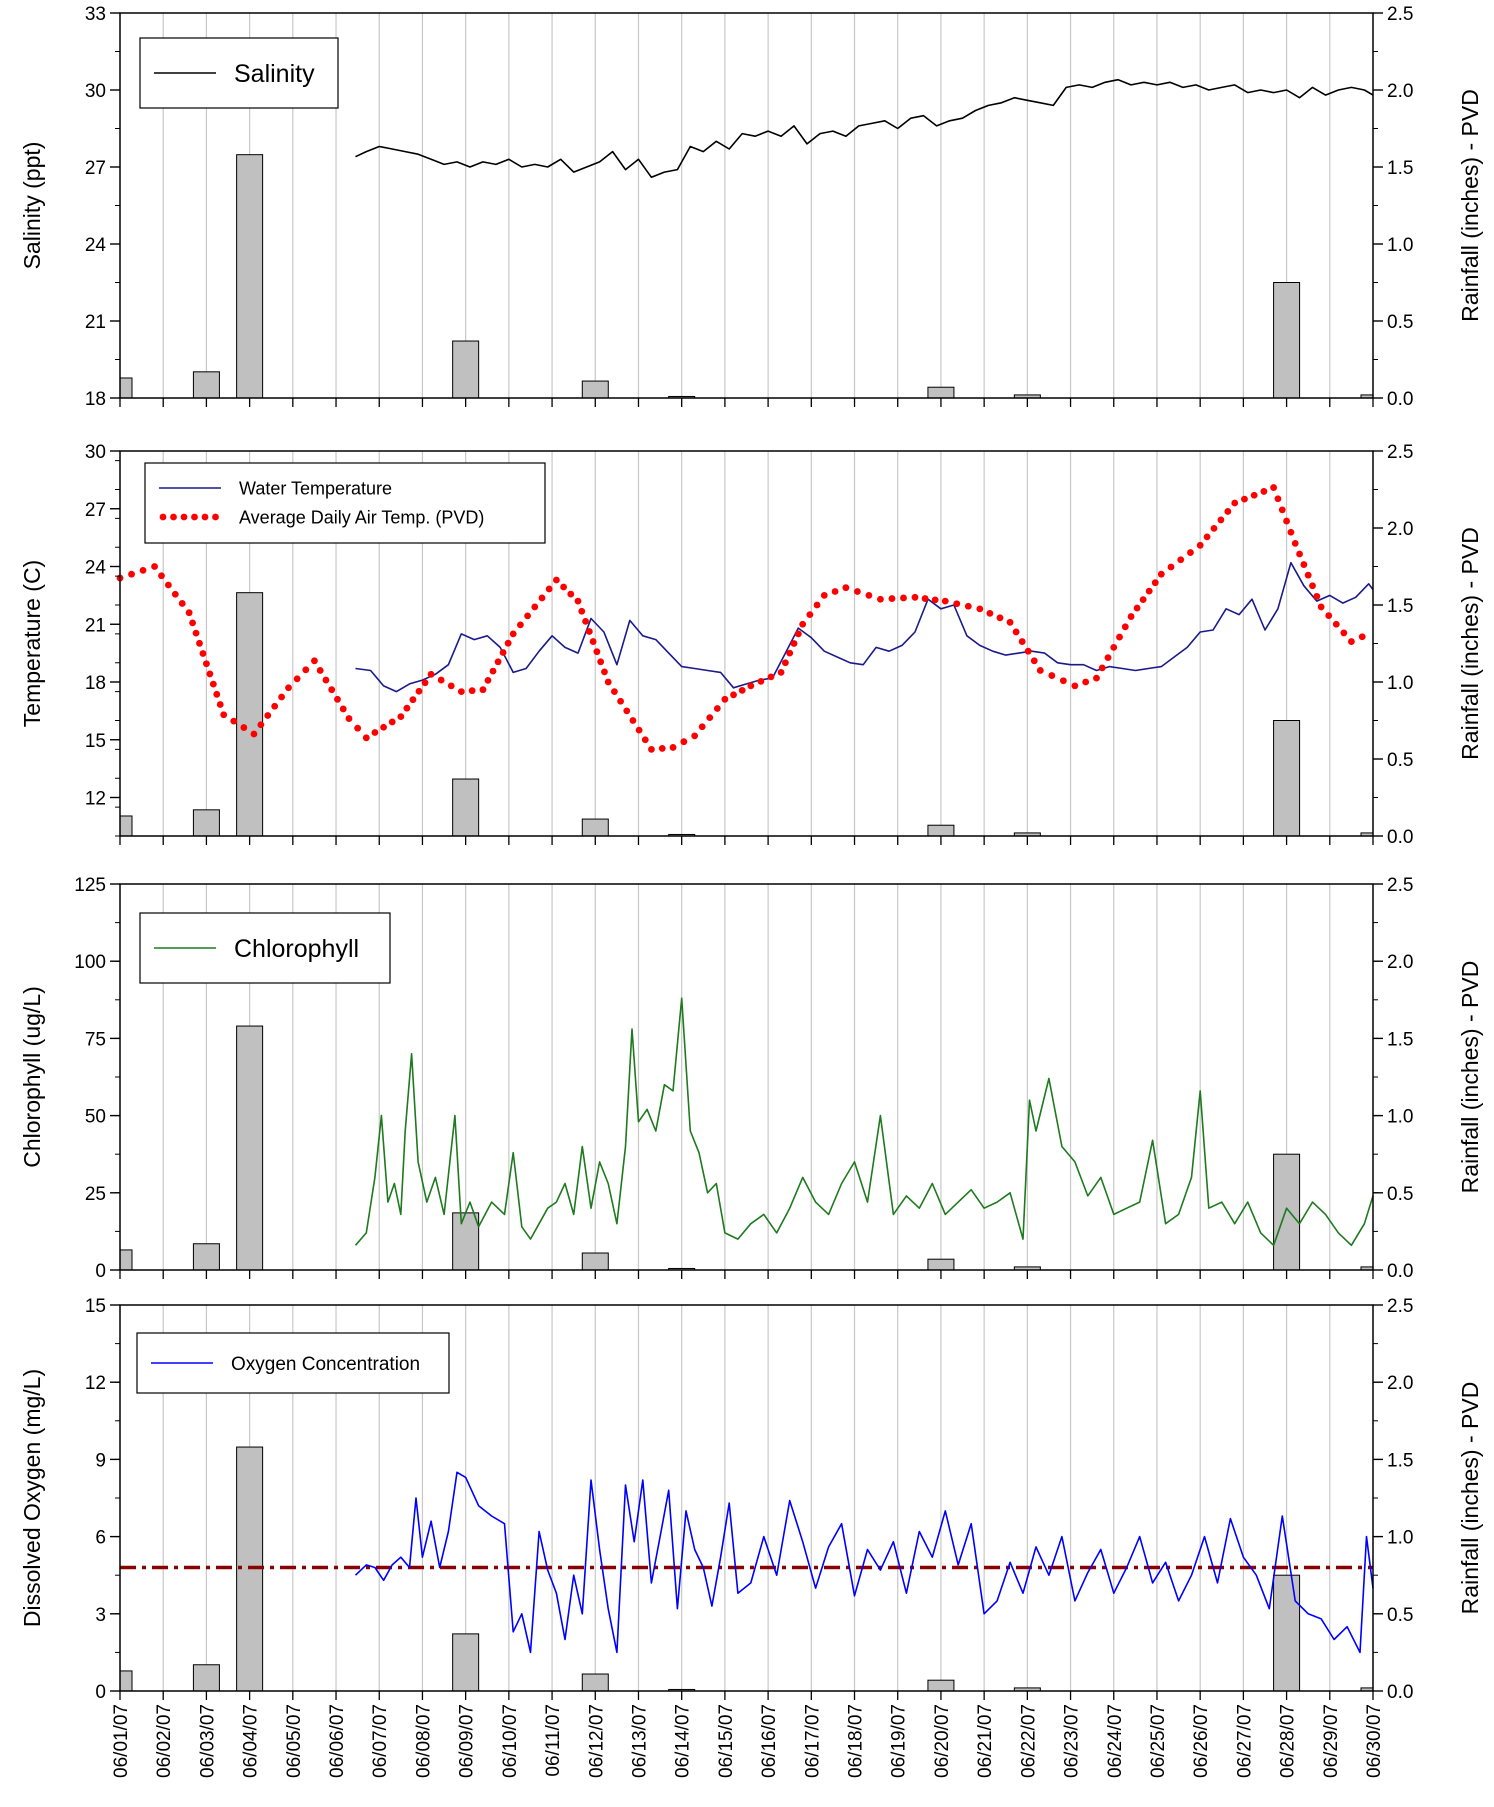 The height and width of the screenshot is (1807, 1494). What do you see at coordinates (510, 1741) in the screenshot?
I see `x-tick-label: 06/10/07` at bounding box center [510, 1741].